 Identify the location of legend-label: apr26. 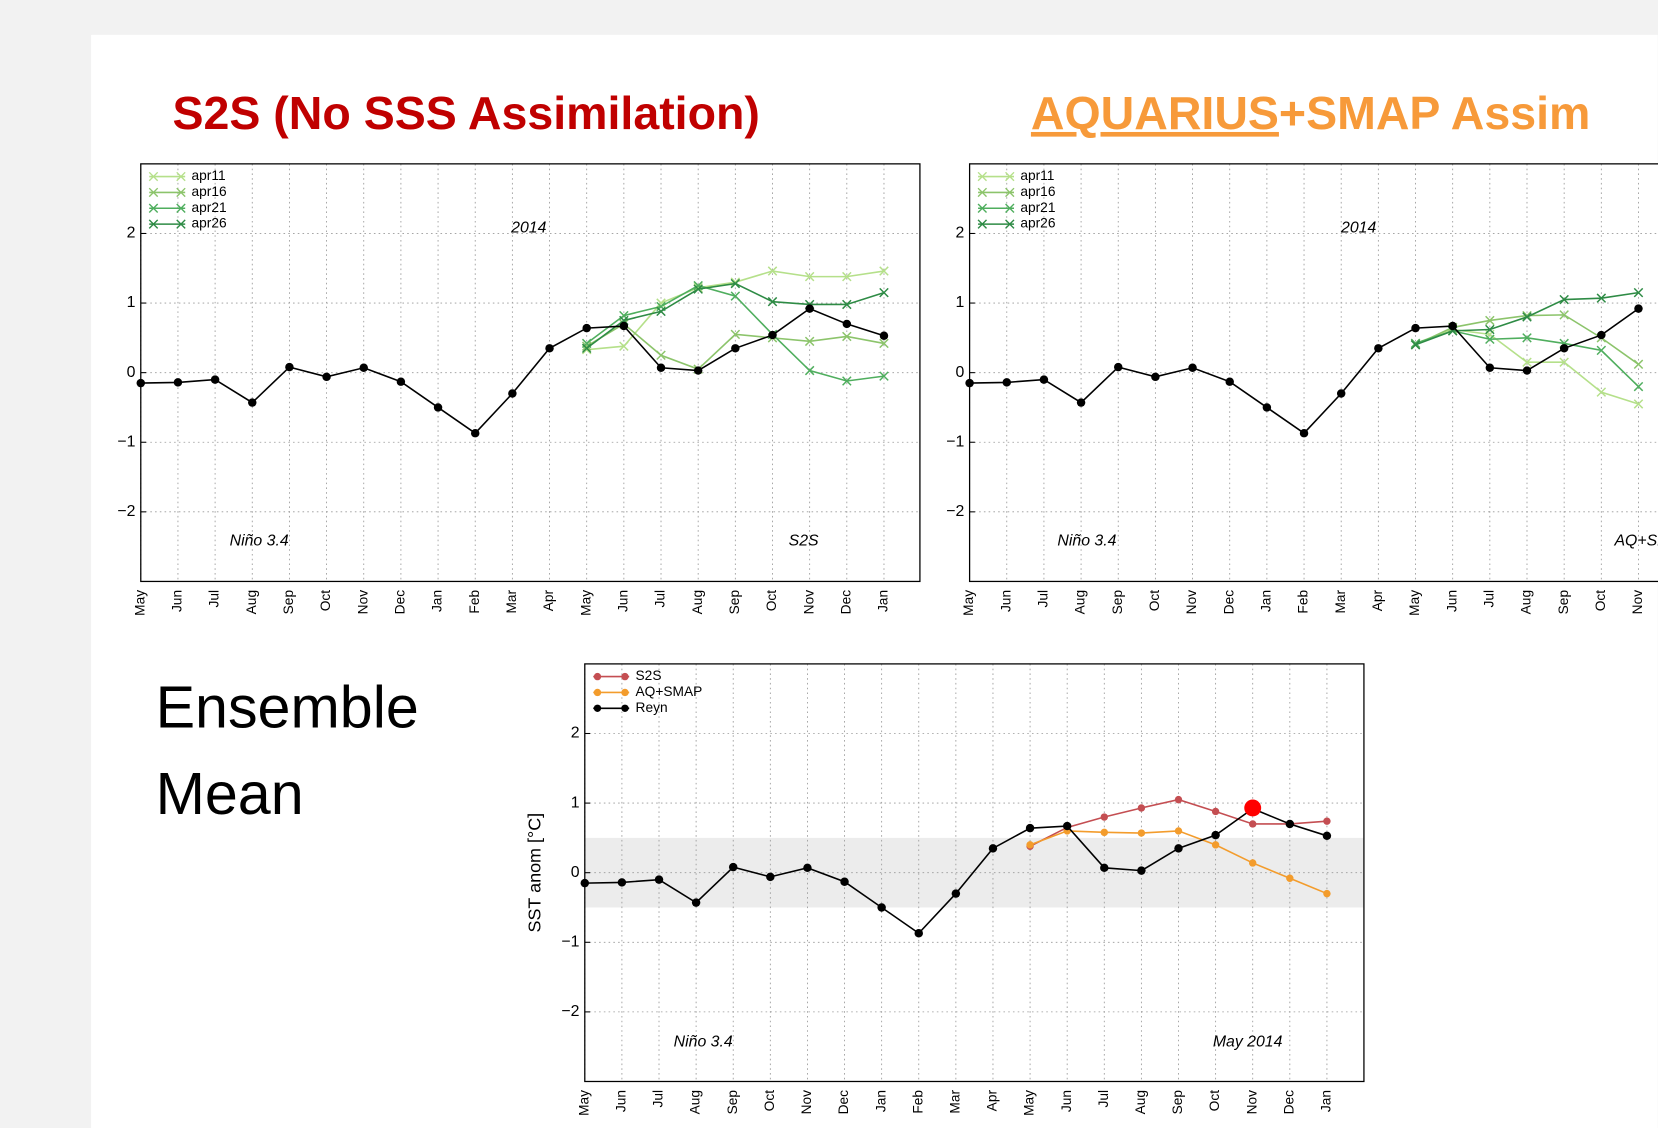
(1037, 223).